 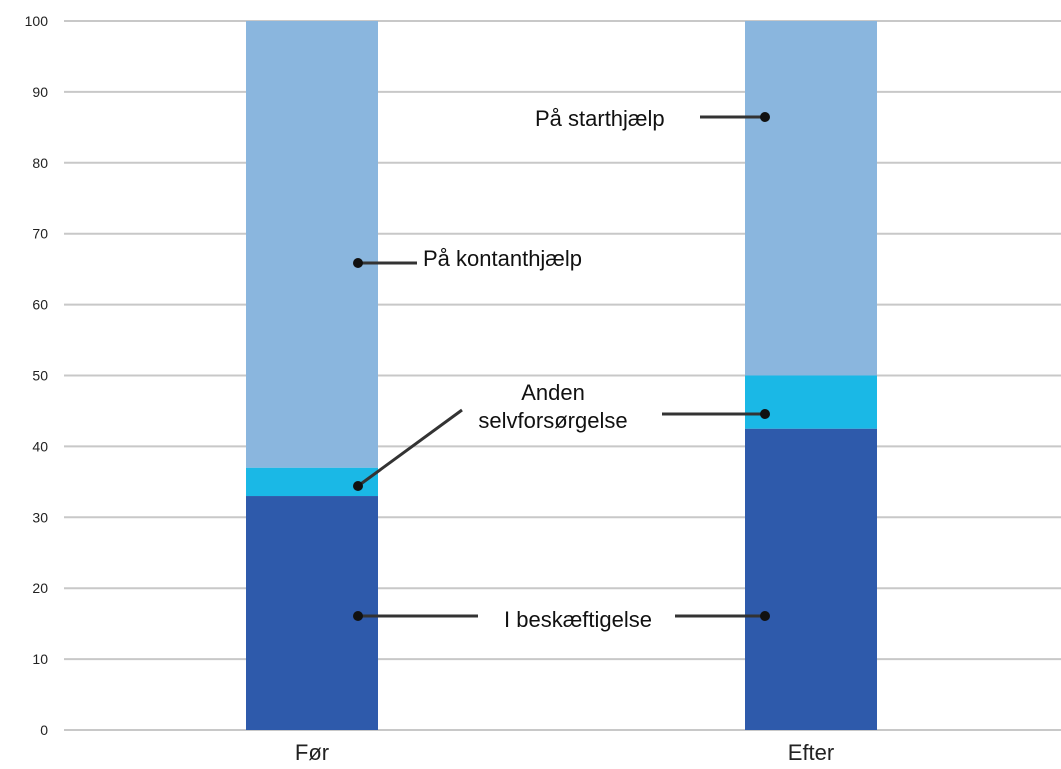 I want to click on x-category-label: Efter, so click(x=811, y=752).